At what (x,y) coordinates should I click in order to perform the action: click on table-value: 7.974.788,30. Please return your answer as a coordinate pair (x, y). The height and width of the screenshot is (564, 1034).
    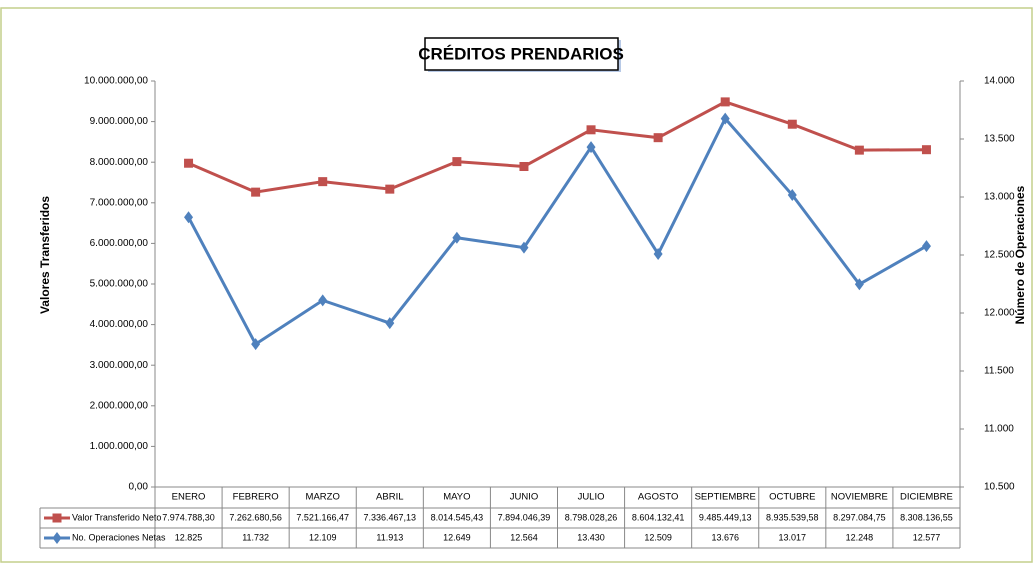
    Looking at the image, I should click on (188, 517).